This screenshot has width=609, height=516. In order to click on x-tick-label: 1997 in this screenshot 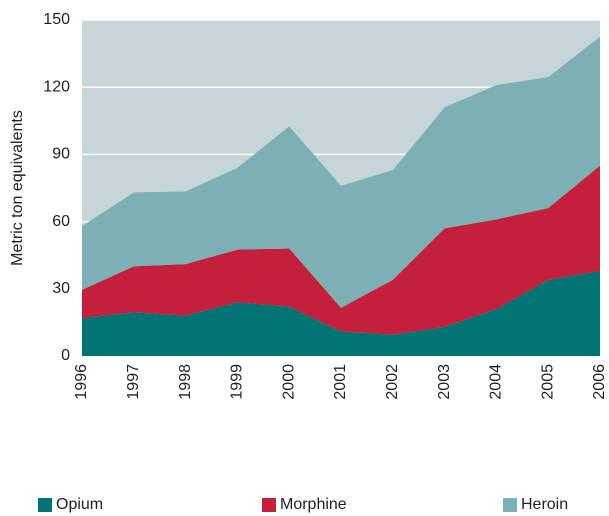, I will do `click(133, 382)`.